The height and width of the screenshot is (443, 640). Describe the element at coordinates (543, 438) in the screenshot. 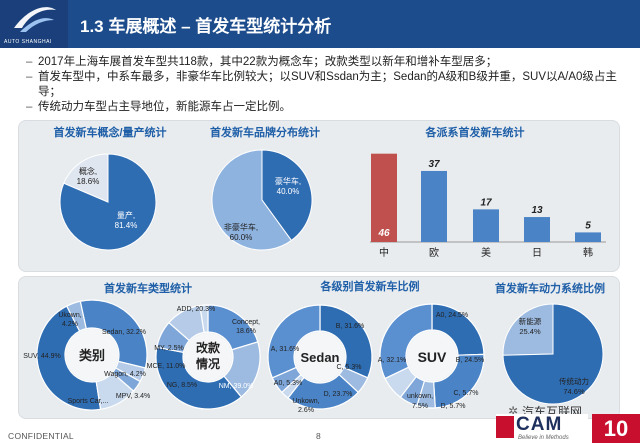

I see `cam-tagline: Believe in Methods` at that location.